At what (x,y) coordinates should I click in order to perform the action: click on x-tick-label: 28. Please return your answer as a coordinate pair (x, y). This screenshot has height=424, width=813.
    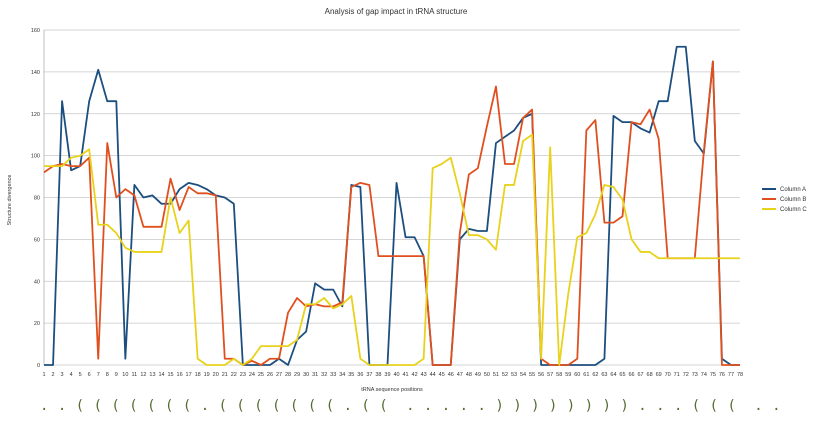
    Looking at the image, I should click on (288, 375).